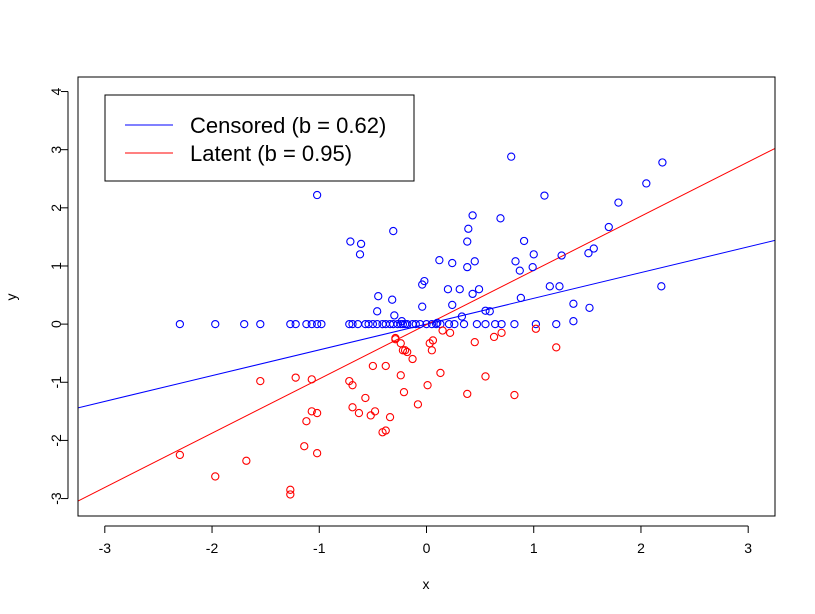 The width and height of the screenshot is (815, 614). Describe the element at coordinates (288, 125) in the screenshot. I see `legend-censored-label: Censored (b = 0.62)` at that location.